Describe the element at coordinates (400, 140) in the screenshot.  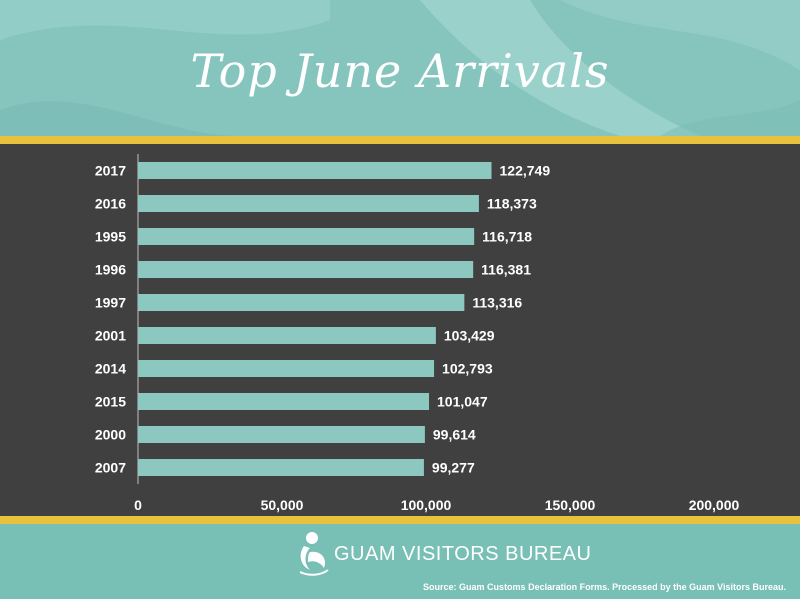
I see `gold-band-top` at that location.